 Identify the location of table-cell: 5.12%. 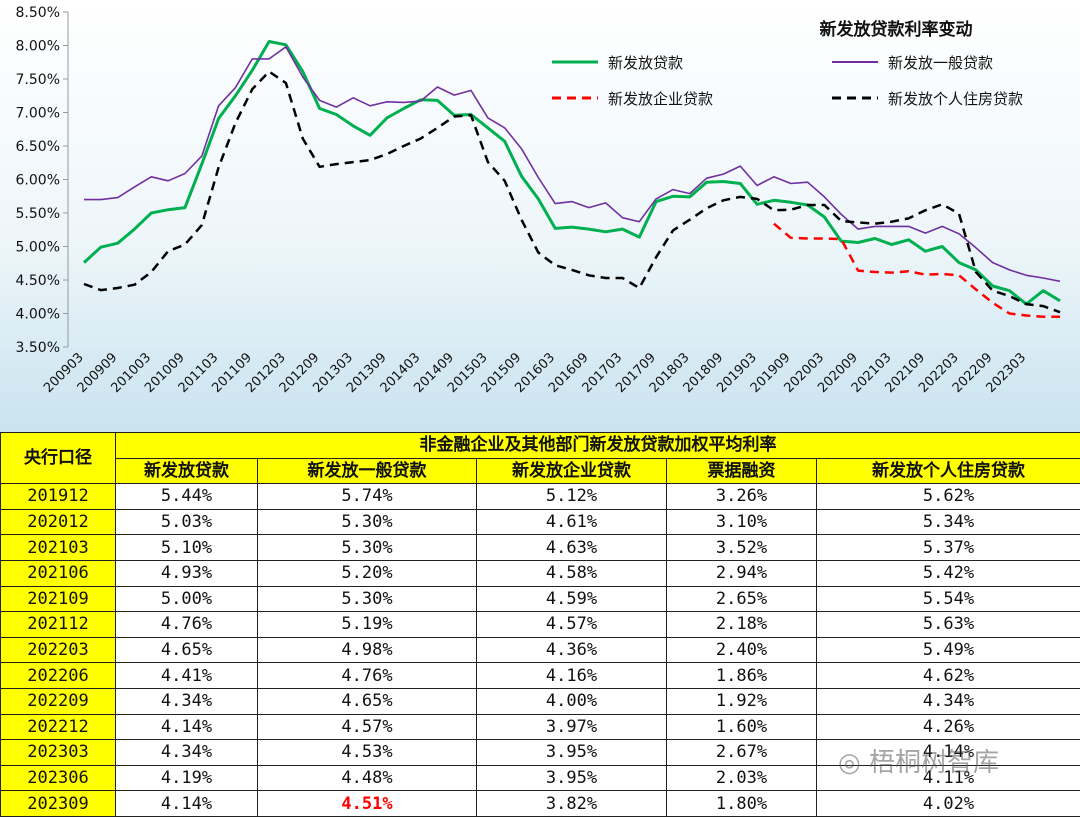
(572, 497).